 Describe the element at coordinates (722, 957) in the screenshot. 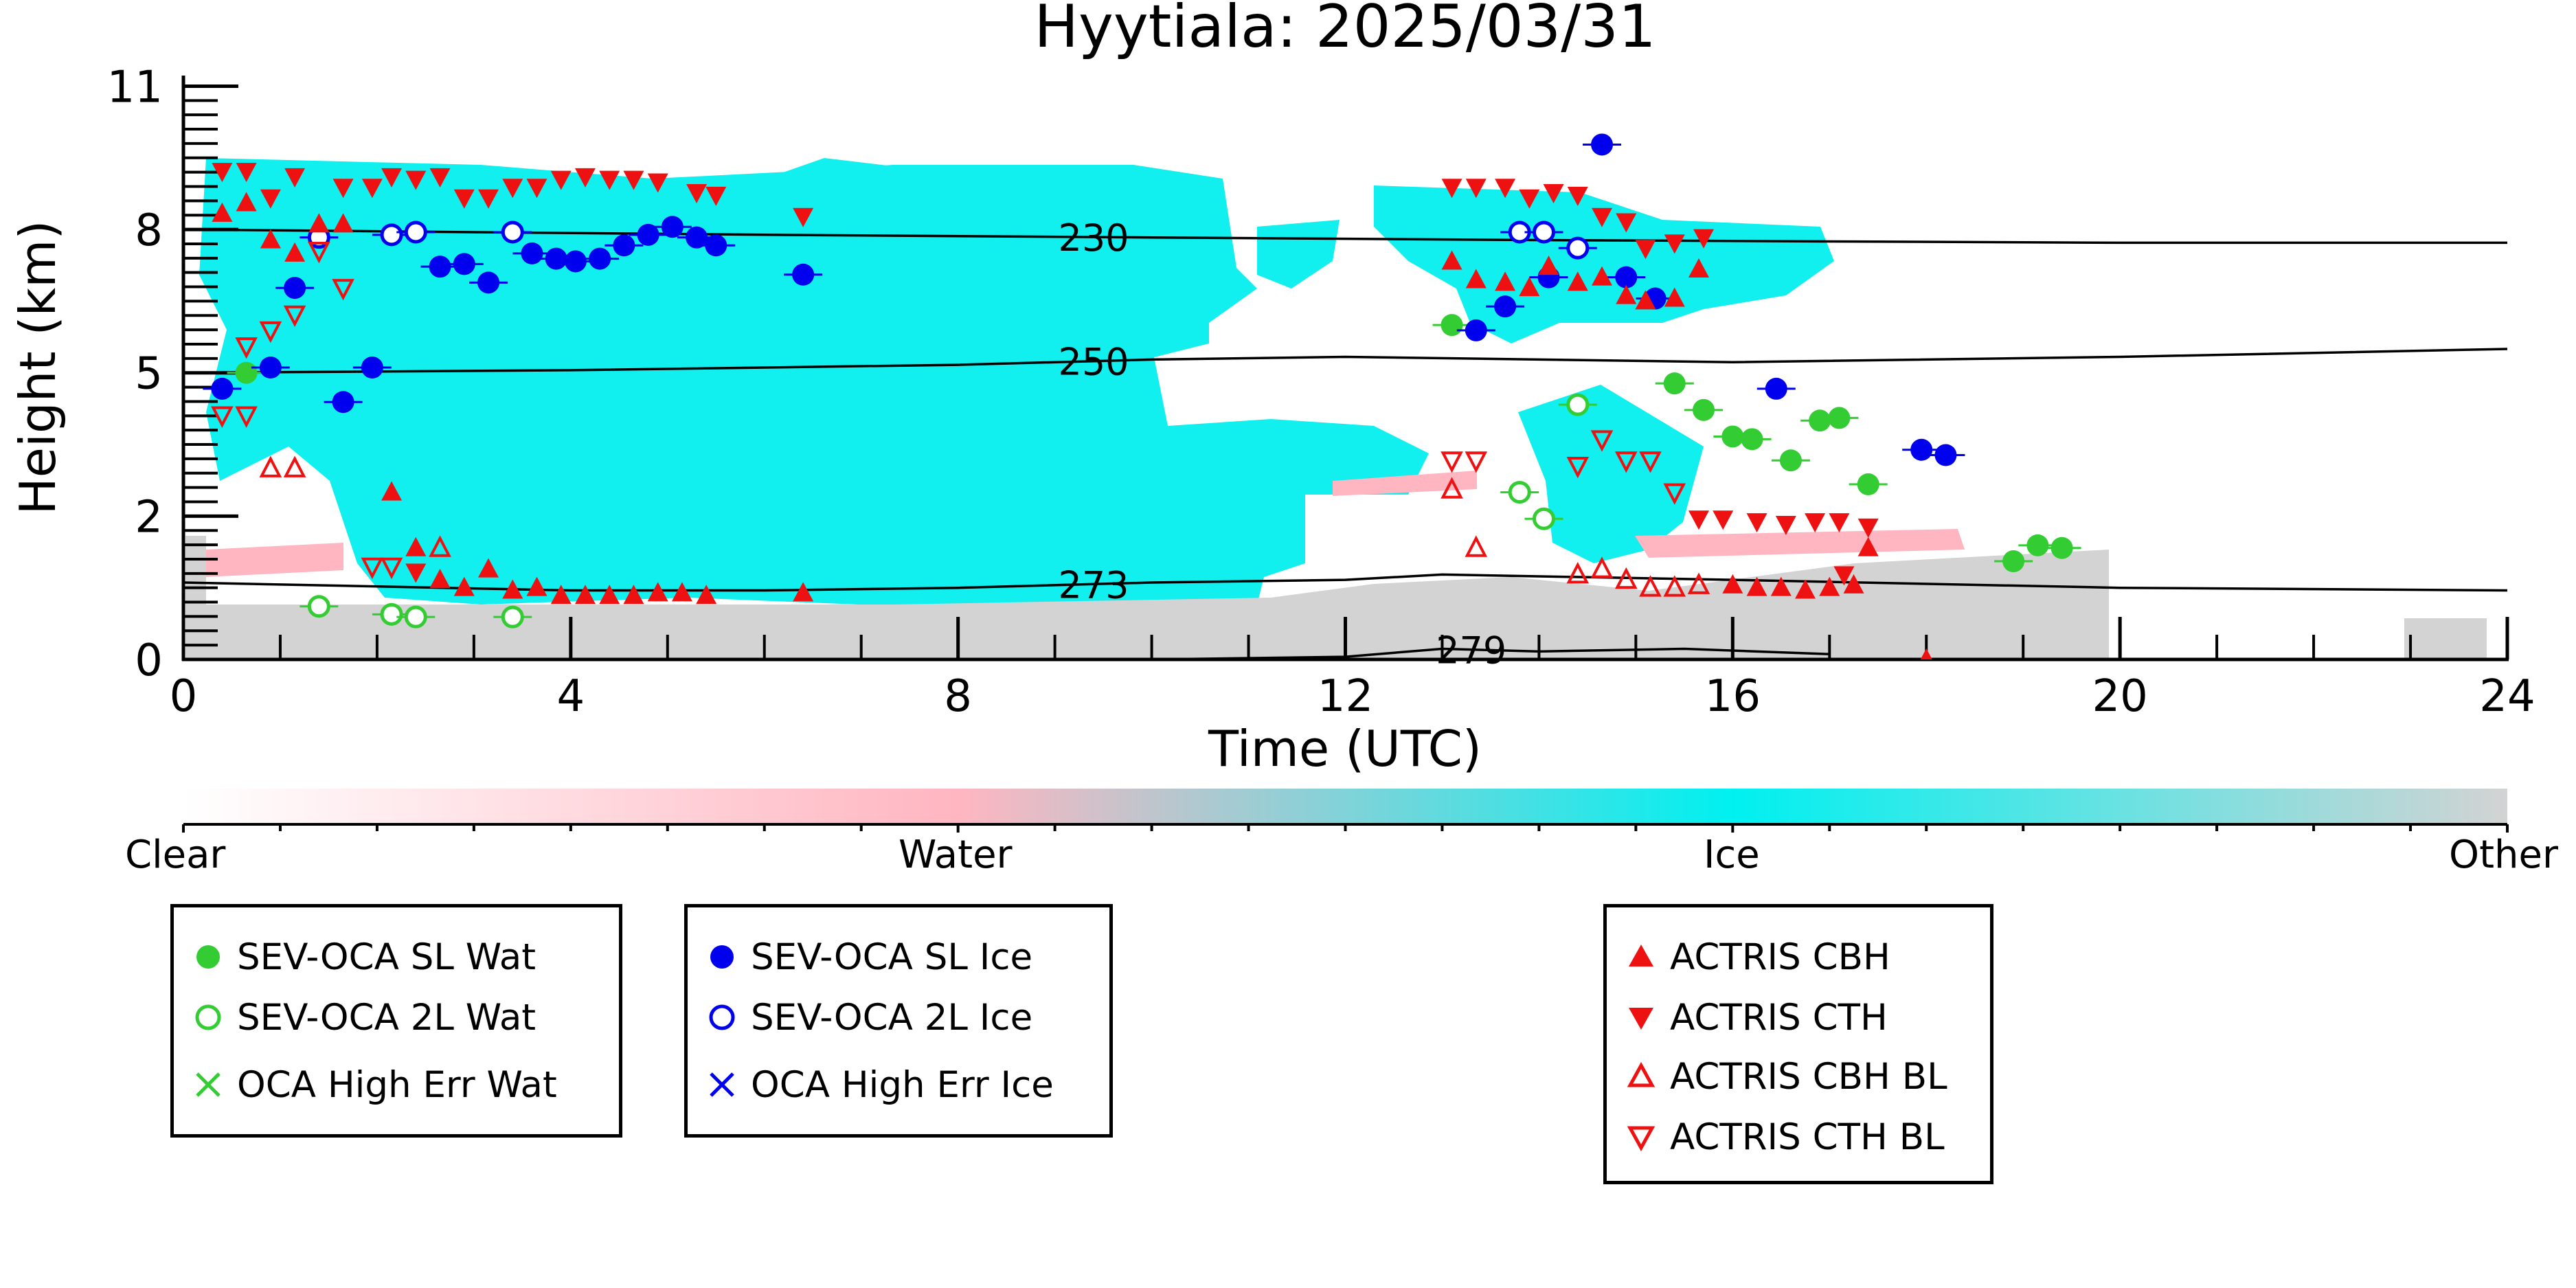

I see `filled-circle-marker-icon` at that location.